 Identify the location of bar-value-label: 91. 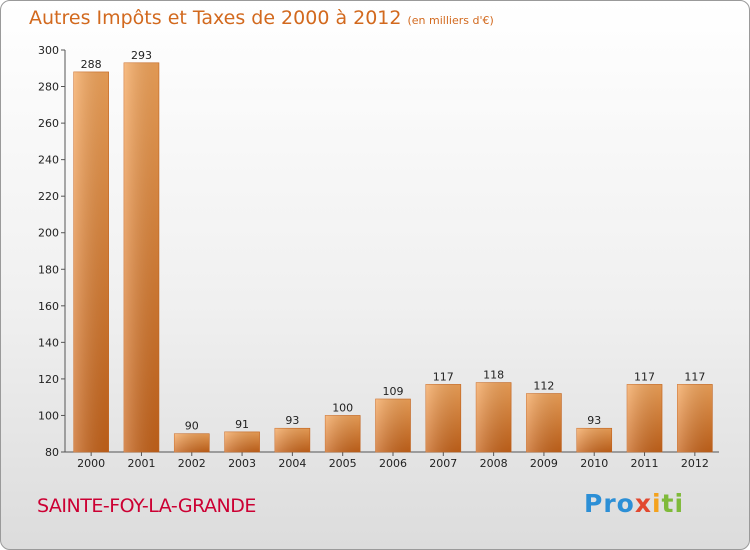
(242, 424).